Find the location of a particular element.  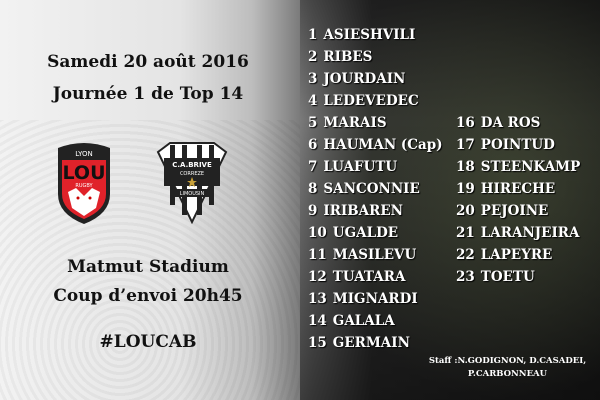

player-row: 19 HIRECHE is located at coordinates (518, 189).